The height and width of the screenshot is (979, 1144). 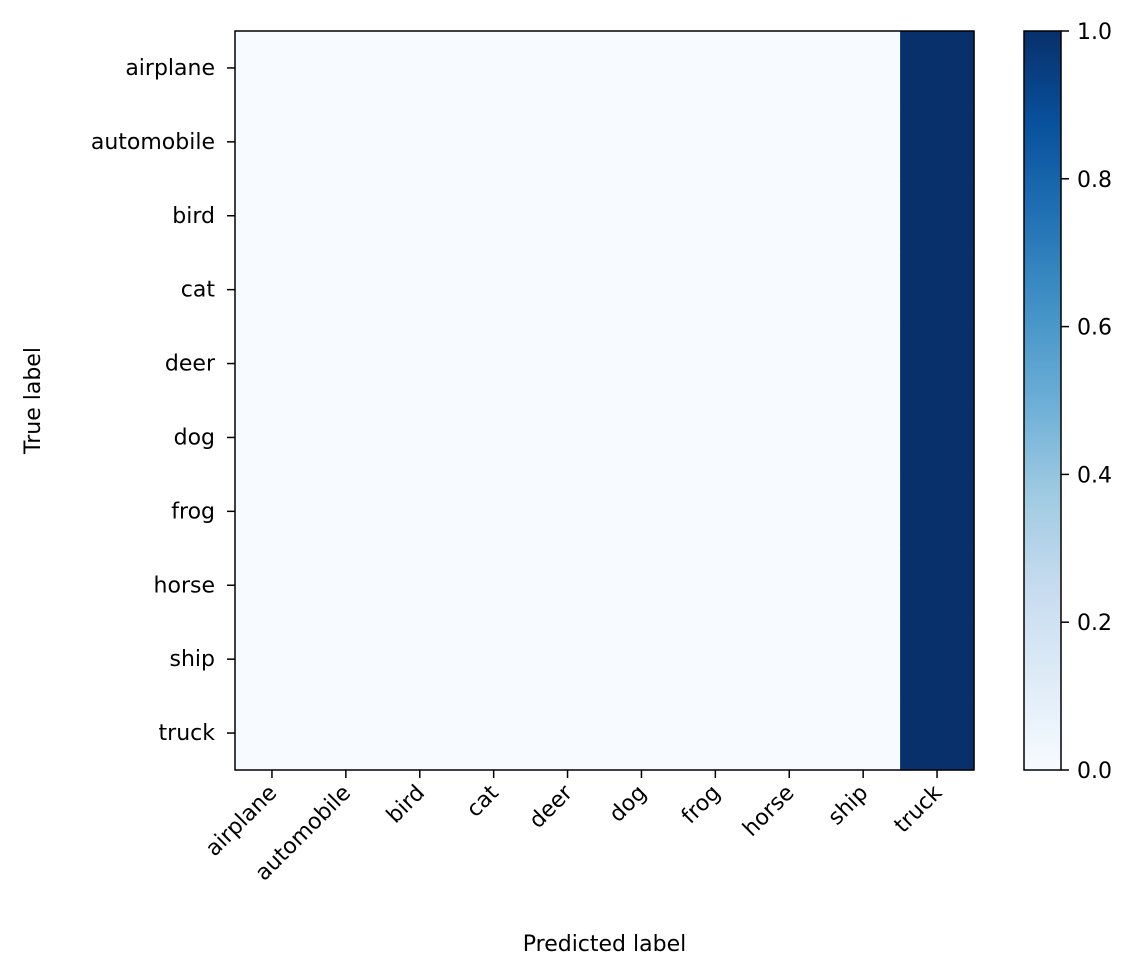 I want to click on y-tick-label: automobile, so click(x=153, y=142).